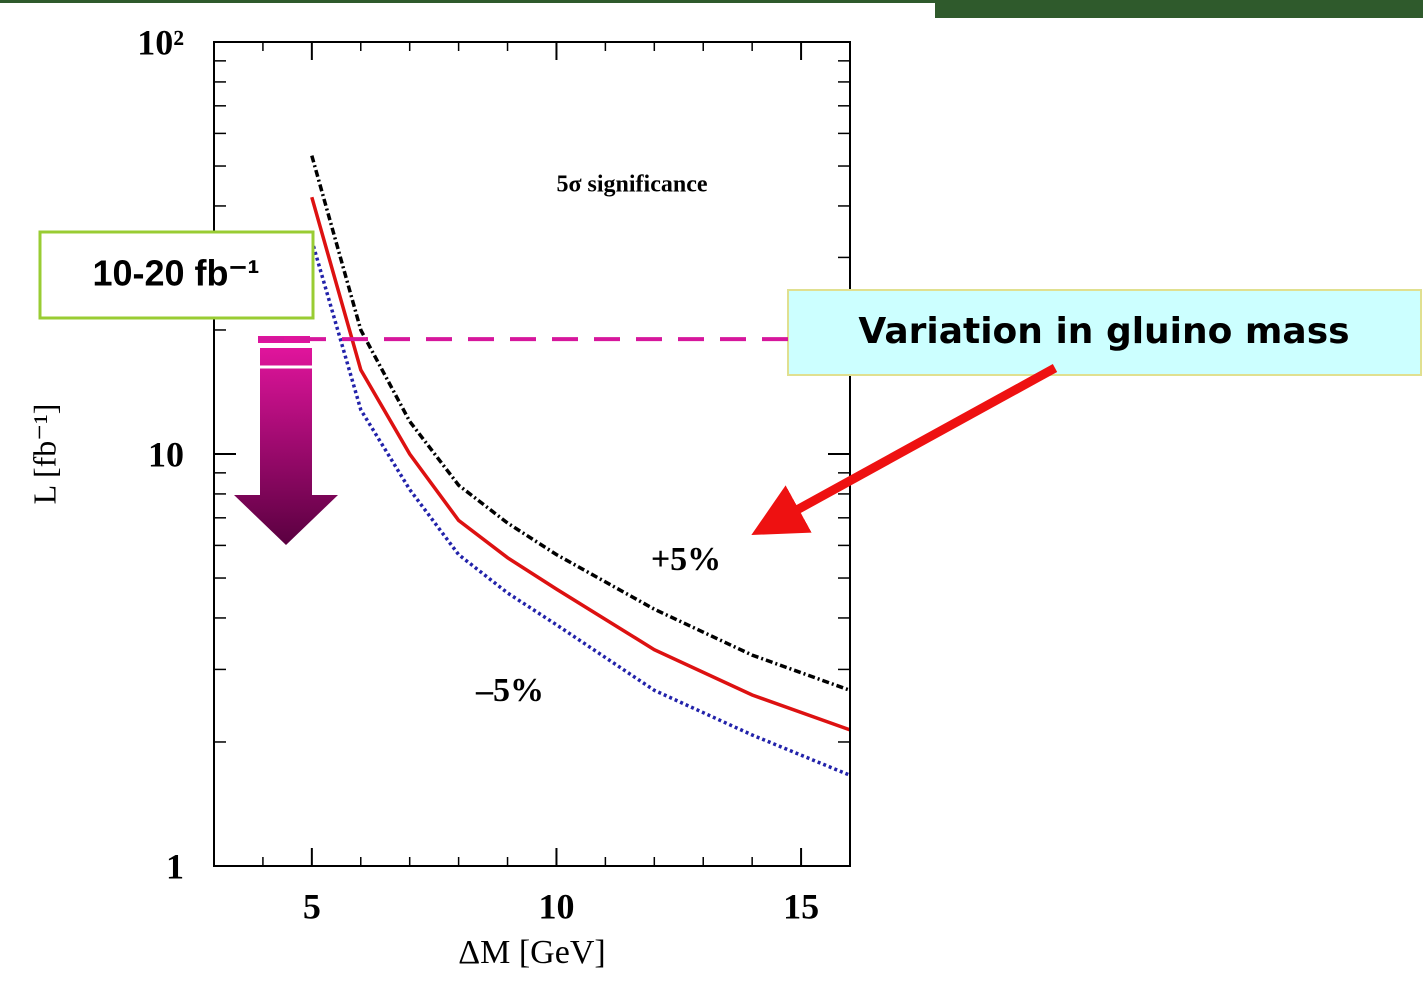 This screenshot has height=989, width=1423. I want to click on y-tick-label: 1, so click(175, 866).